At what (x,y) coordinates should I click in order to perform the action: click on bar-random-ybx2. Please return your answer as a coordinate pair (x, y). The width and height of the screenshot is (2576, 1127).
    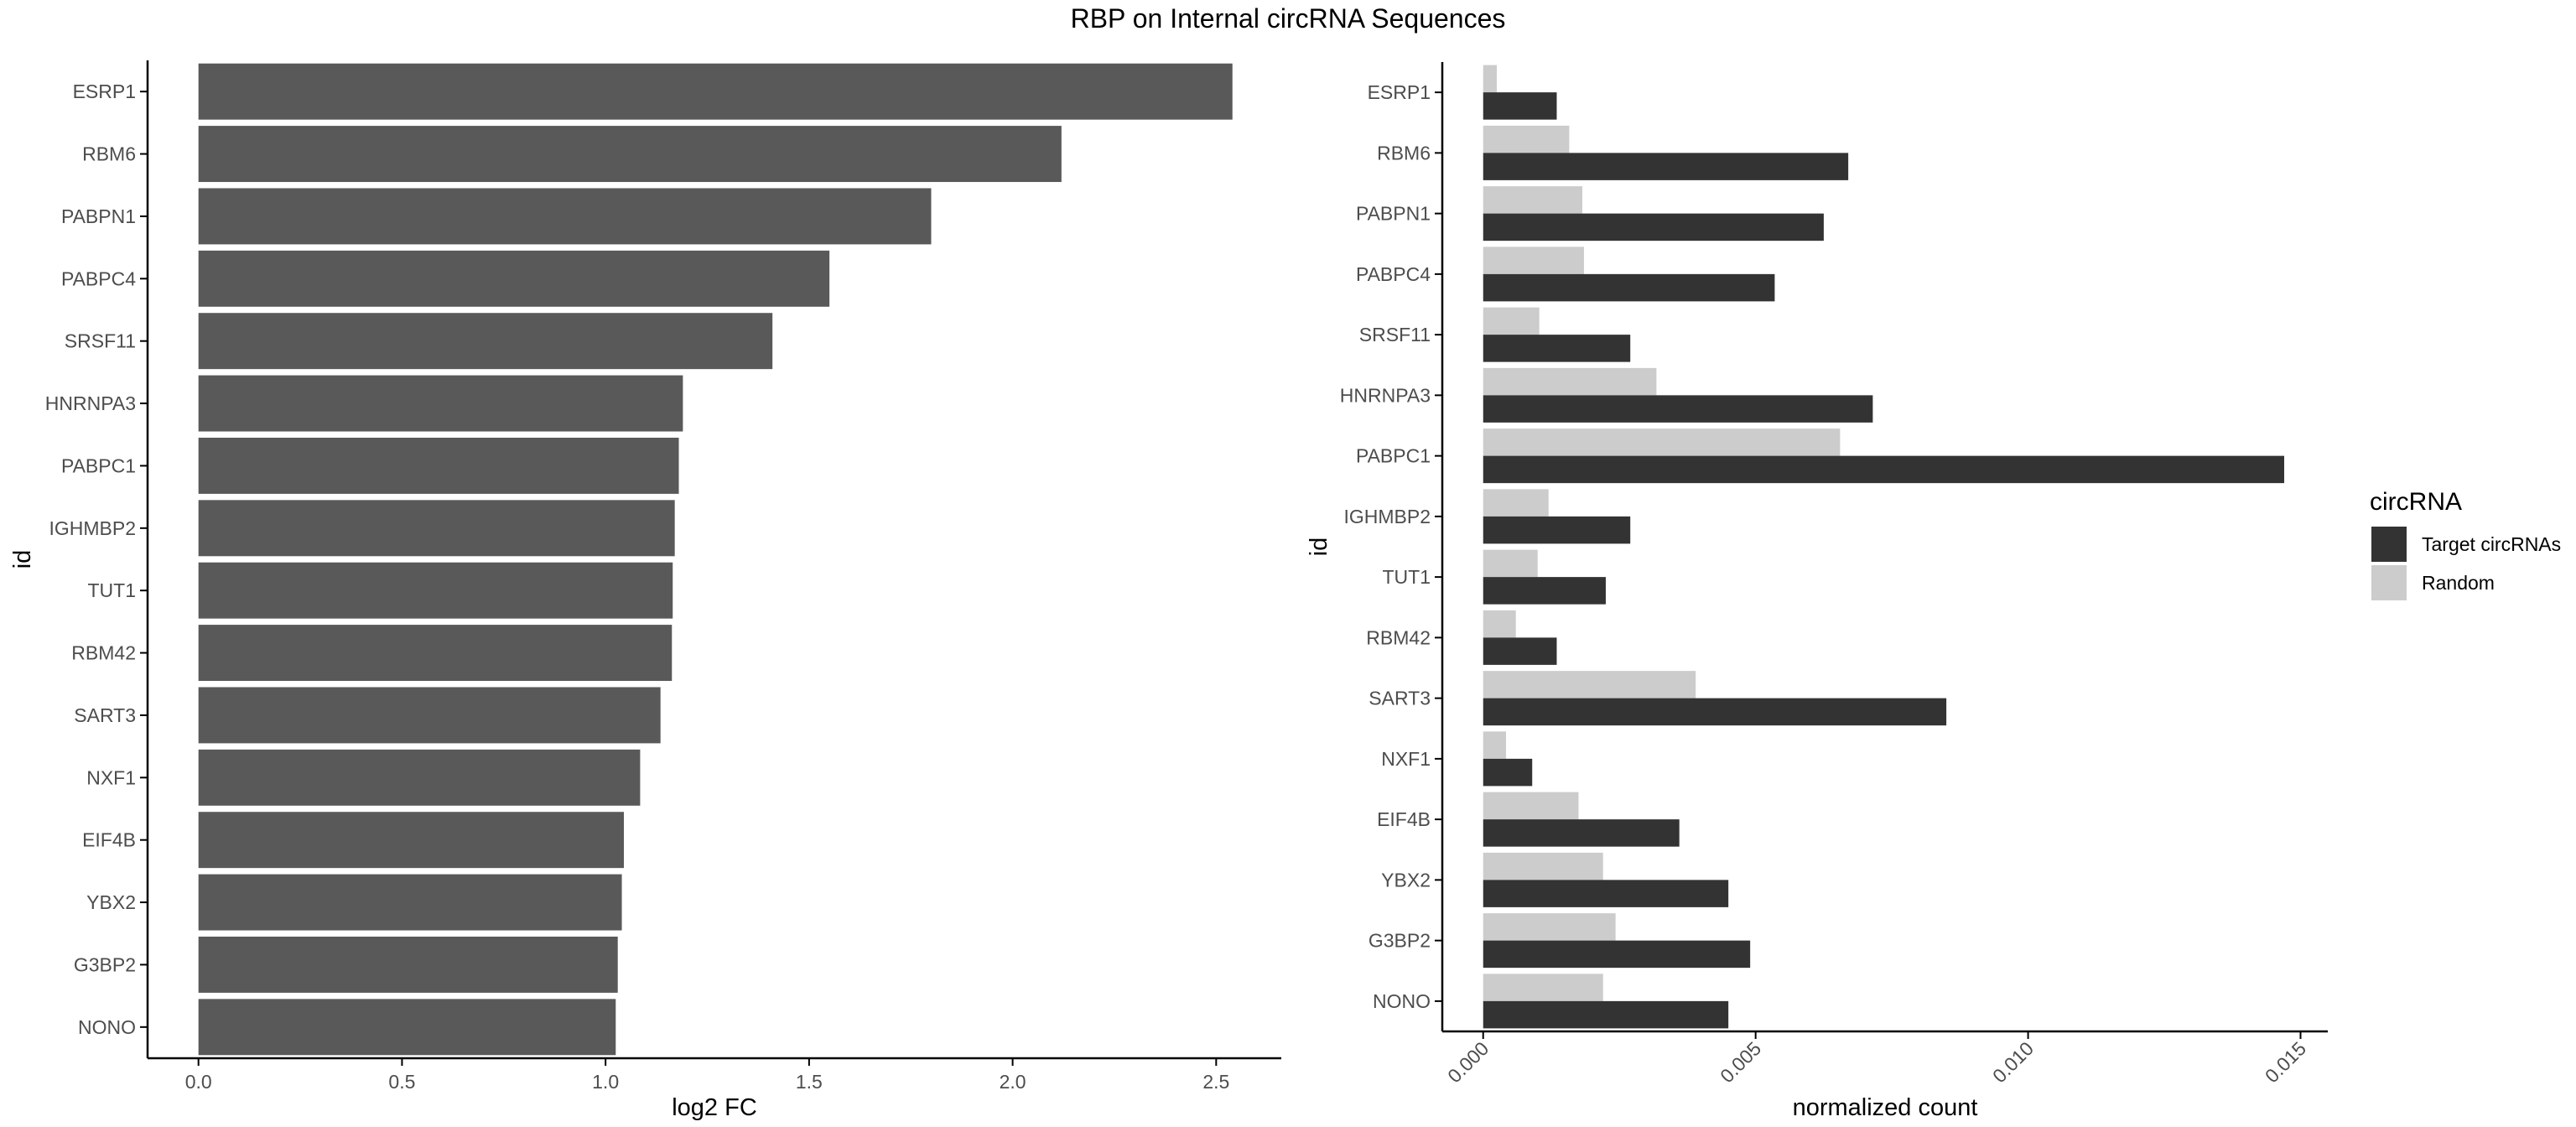
    Looking at the image, I should click on (1543, 866).